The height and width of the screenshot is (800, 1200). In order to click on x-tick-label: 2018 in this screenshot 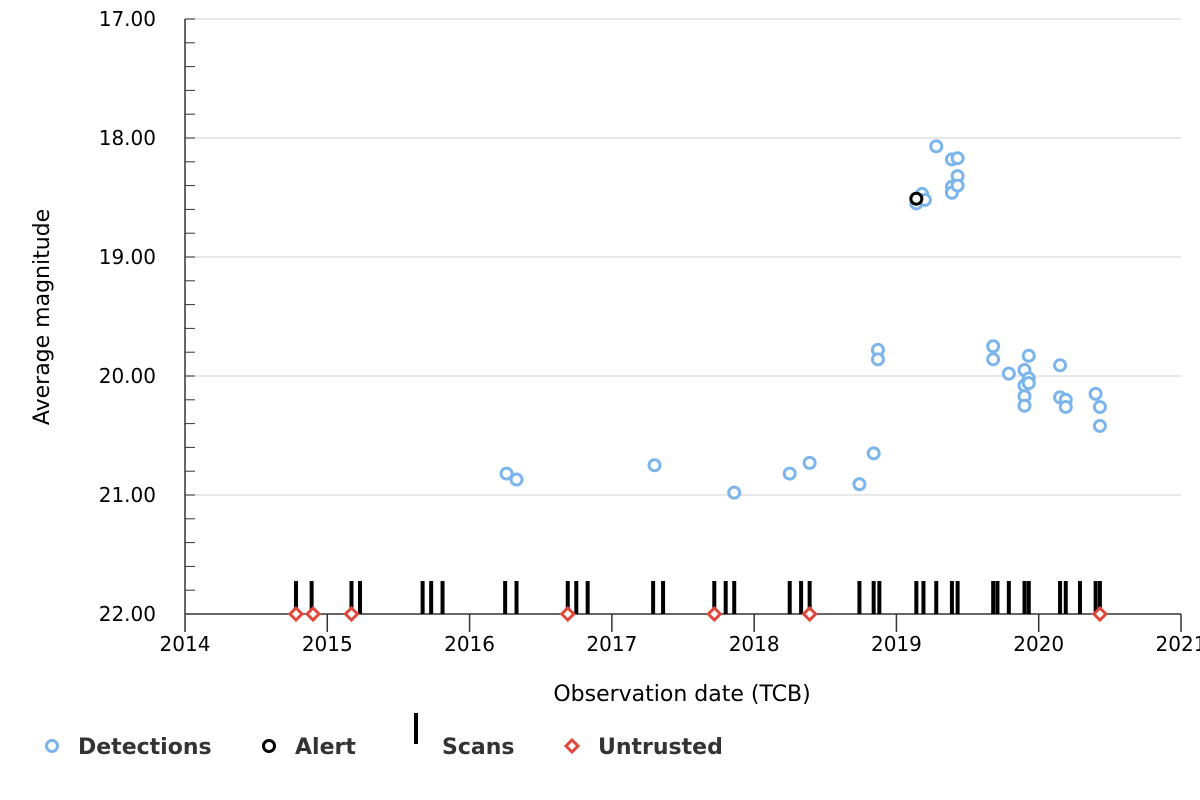, I will do `click(754, 644)`.